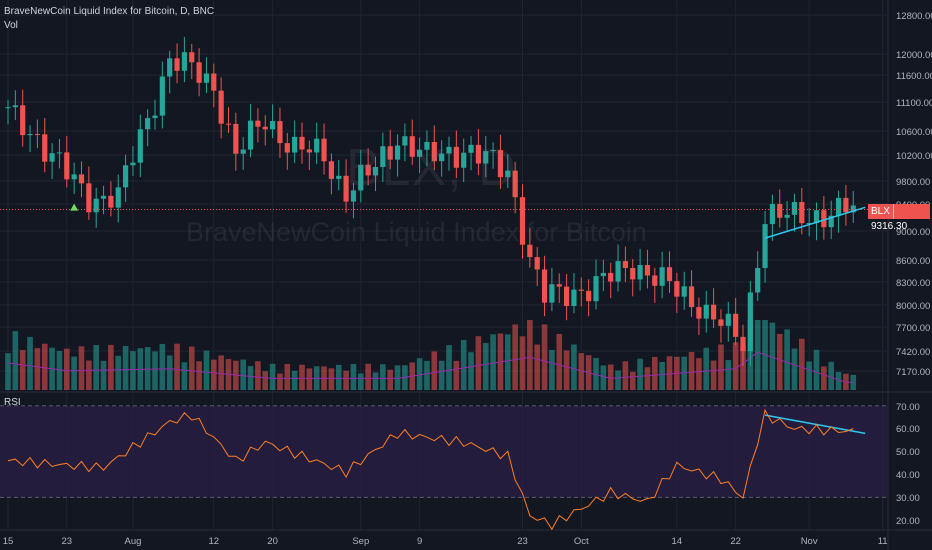 The image size is (932, 550). Describe the element at coordinates (11, 25) in the screenshot. I see `volume-legend: Vol` at that location.